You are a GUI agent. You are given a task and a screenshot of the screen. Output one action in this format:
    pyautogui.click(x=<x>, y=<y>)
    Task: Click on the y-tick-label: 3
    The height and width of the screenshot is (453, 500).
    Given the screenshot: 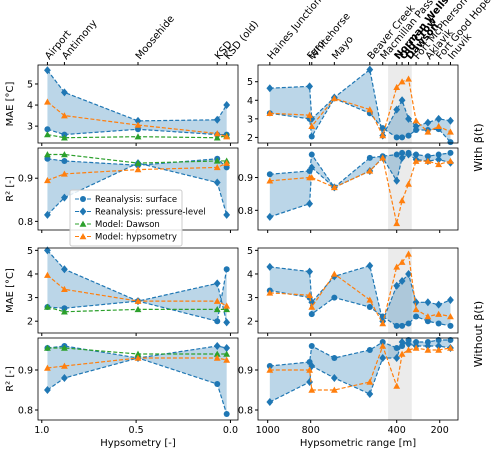 What is the action you would take?
    pyautogui.click(x=30, y=127)
    